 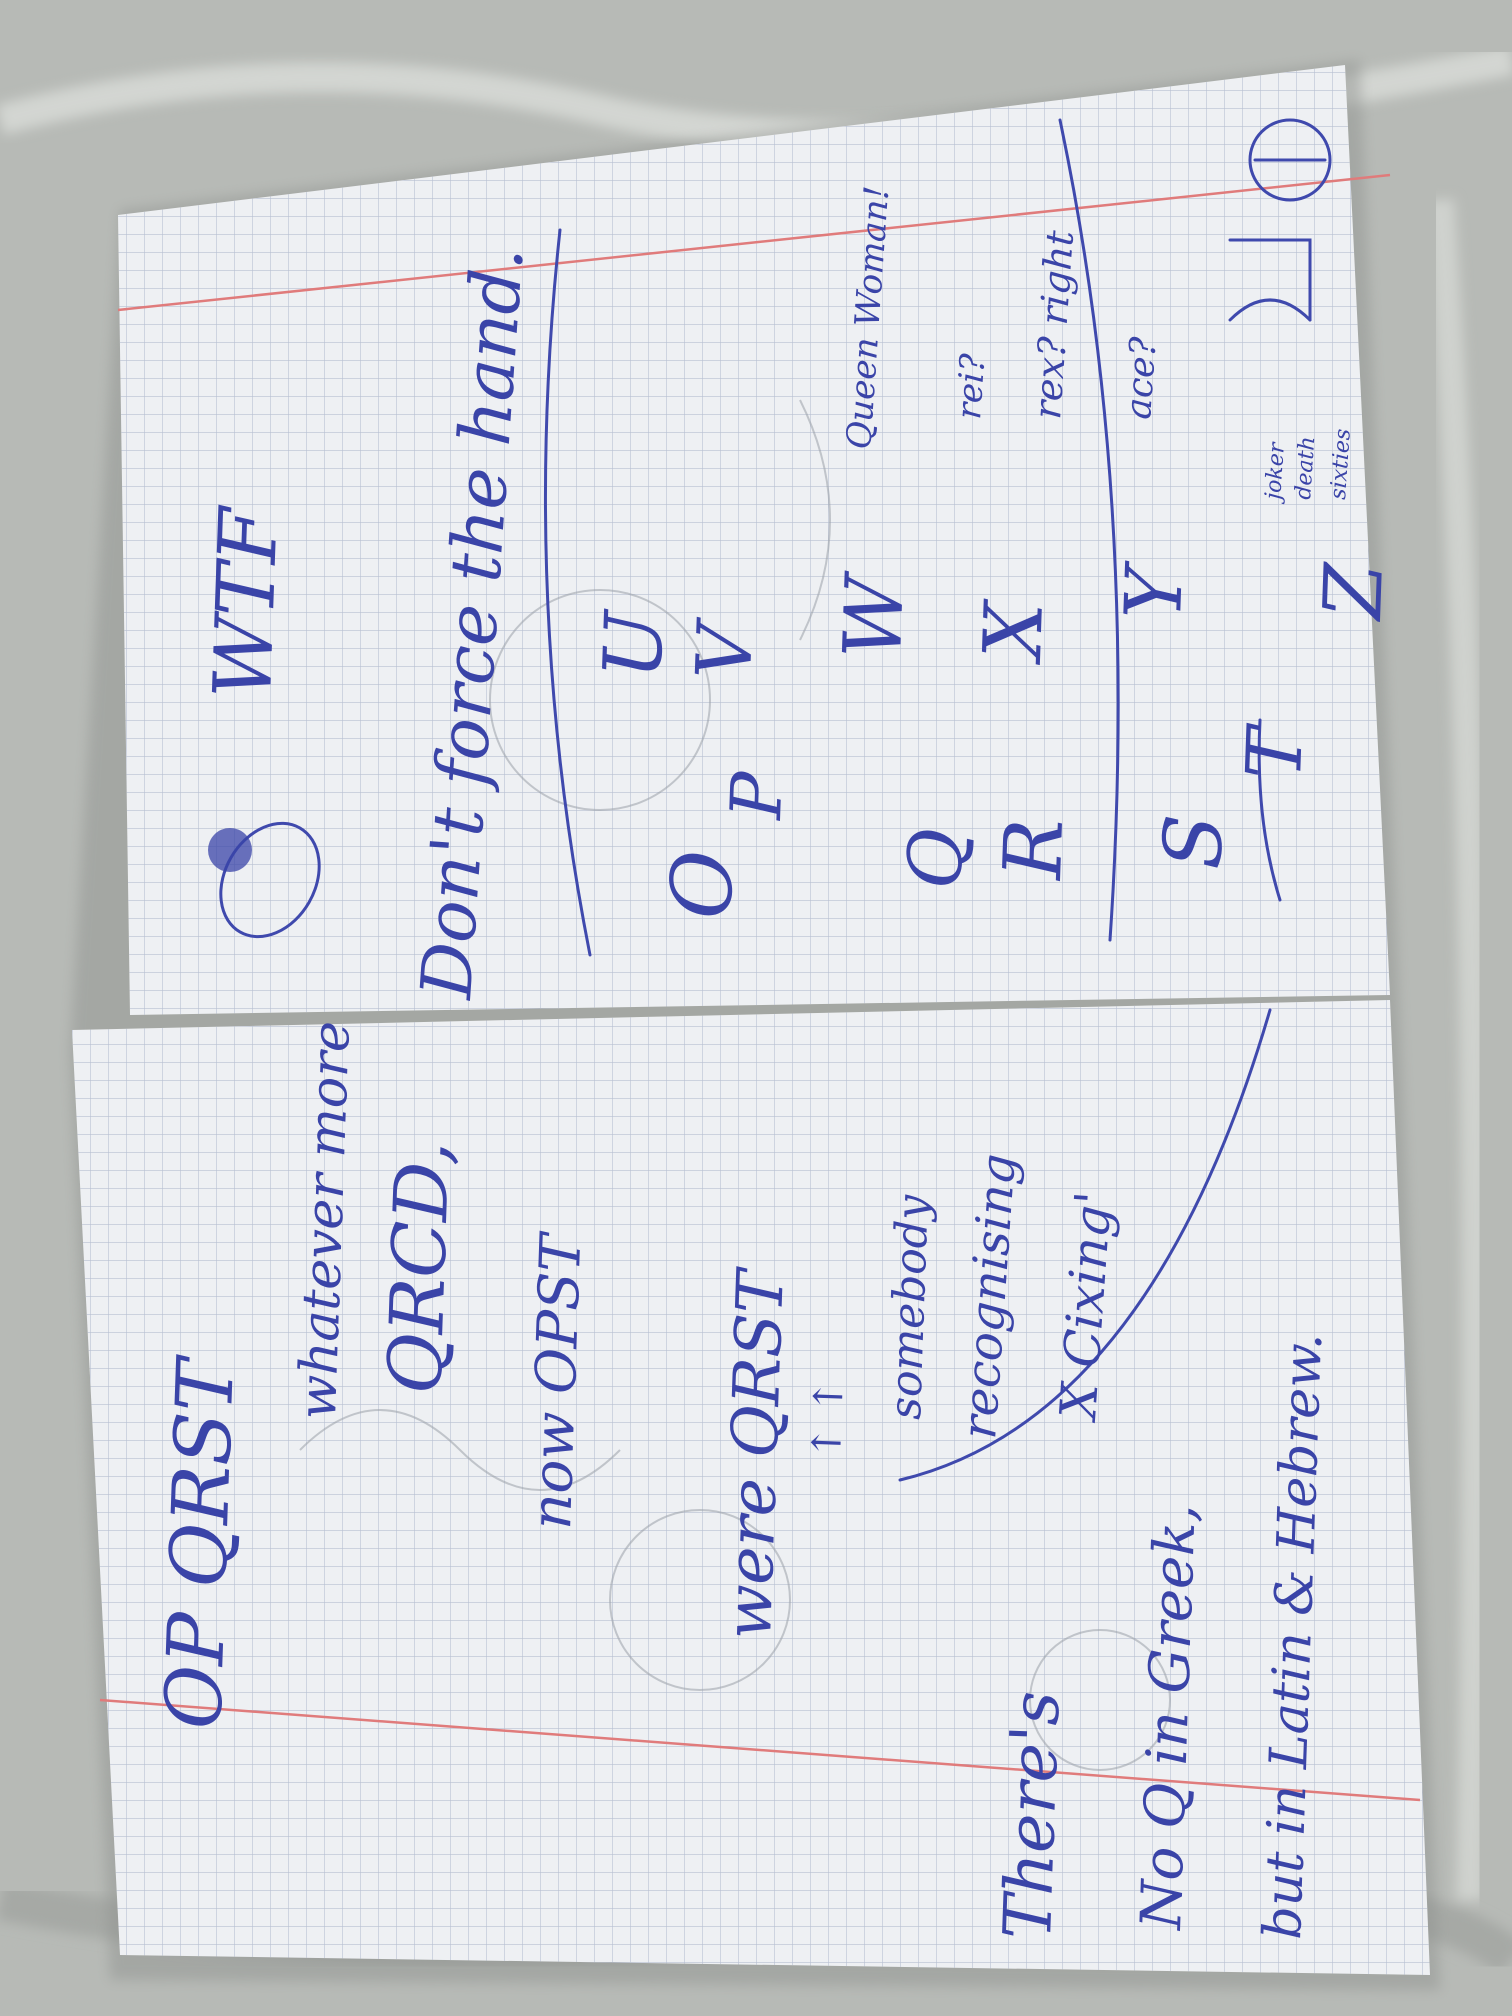 What do you see at coordinates (556, 1380) in the screenshot?
I see `left-line-4: now OPST` at bounding box center [556, 1380].